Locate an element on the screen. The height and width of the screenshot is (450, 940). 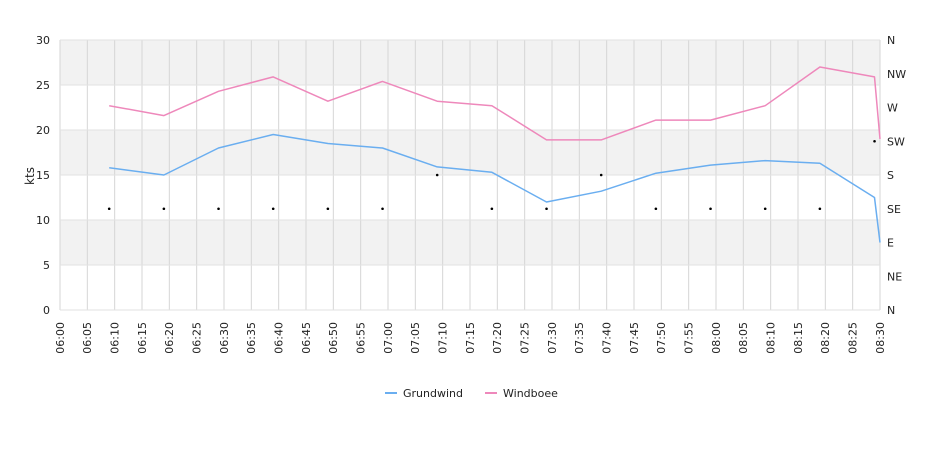
x-tick-label: 08:25 is located at coordinates (853, 338).